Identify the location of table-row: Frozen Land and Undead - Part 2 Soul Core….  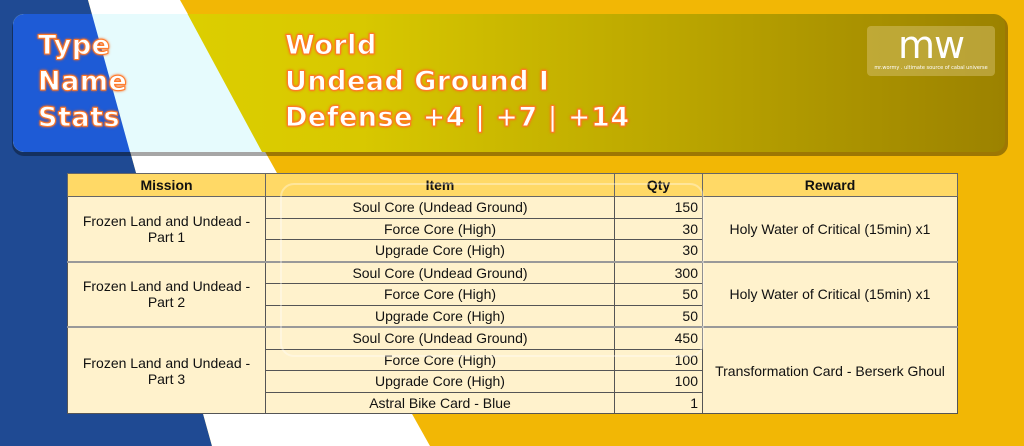
(512, 294).